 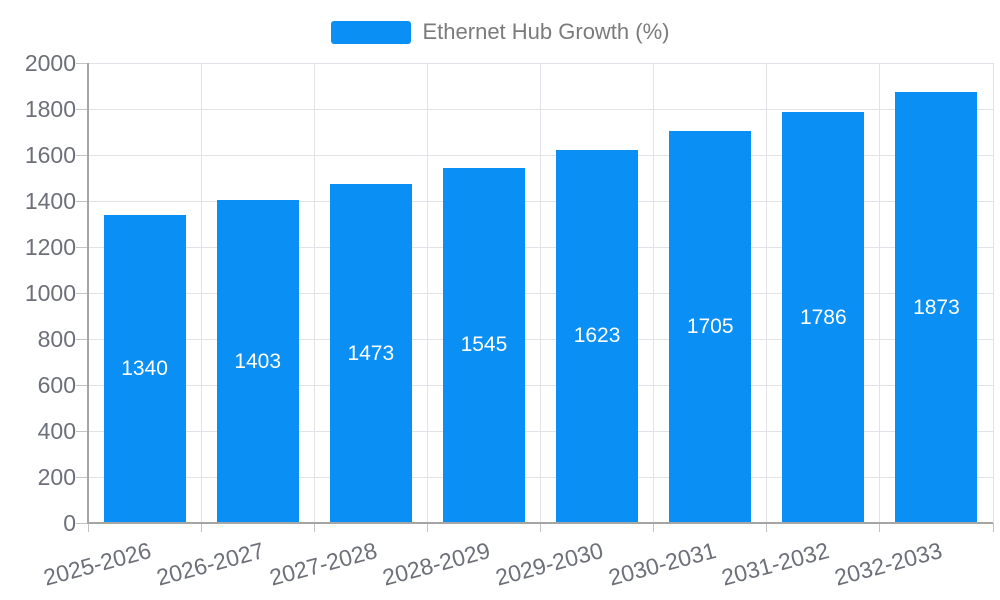 What do you see at coordinates (549, 564) in the screenshot?
I see `x-axis-tick-label: 2029-2030` at bounding box center [549, 564].